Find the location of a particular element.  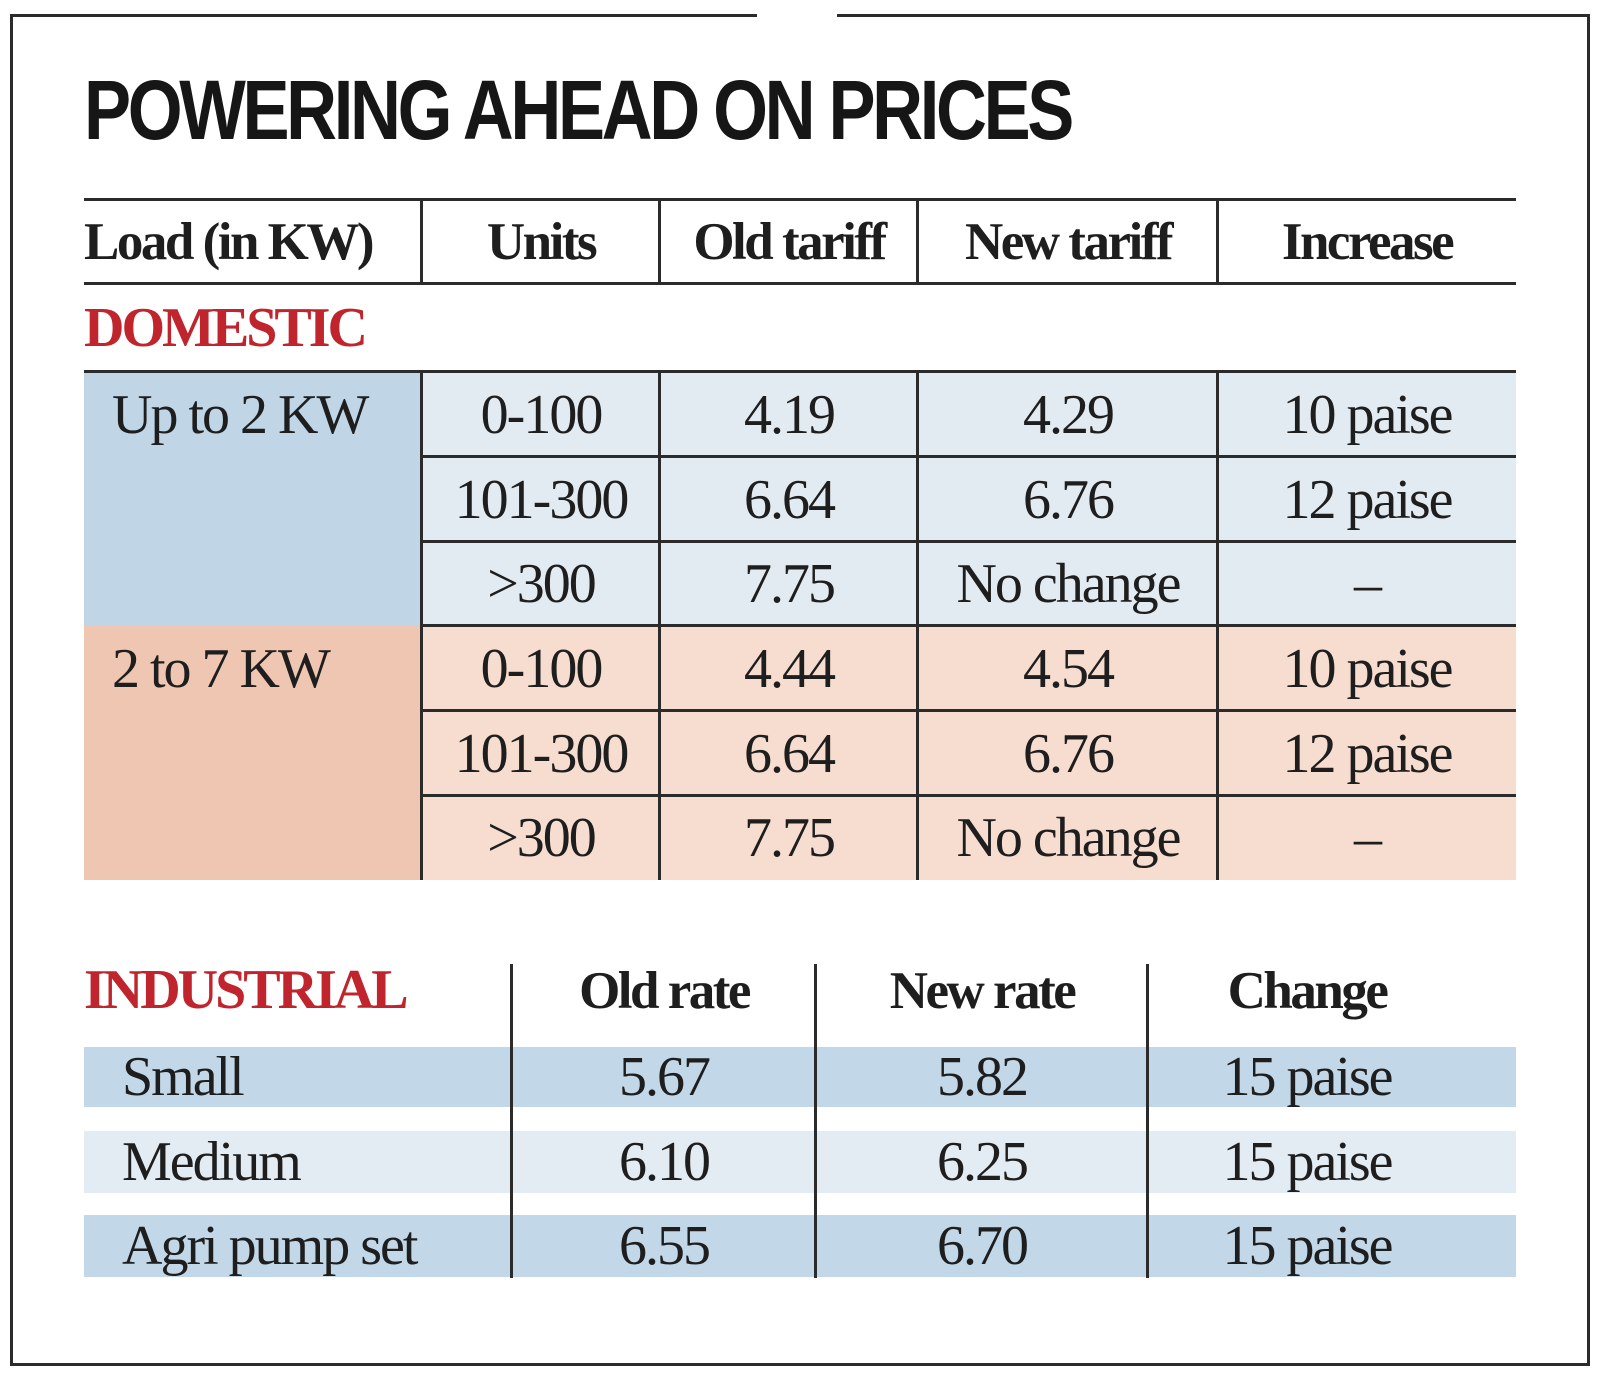

category-cell: Small is located at coordinates (183, 1077).